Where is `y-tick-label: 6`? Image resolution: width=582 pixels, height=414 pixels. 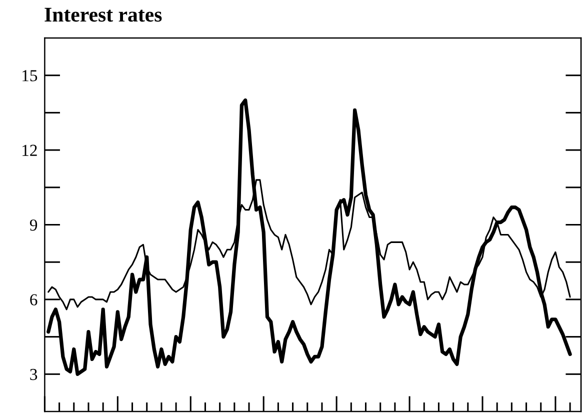 y-tick-label: 6 is located at coordinates (34, 300).